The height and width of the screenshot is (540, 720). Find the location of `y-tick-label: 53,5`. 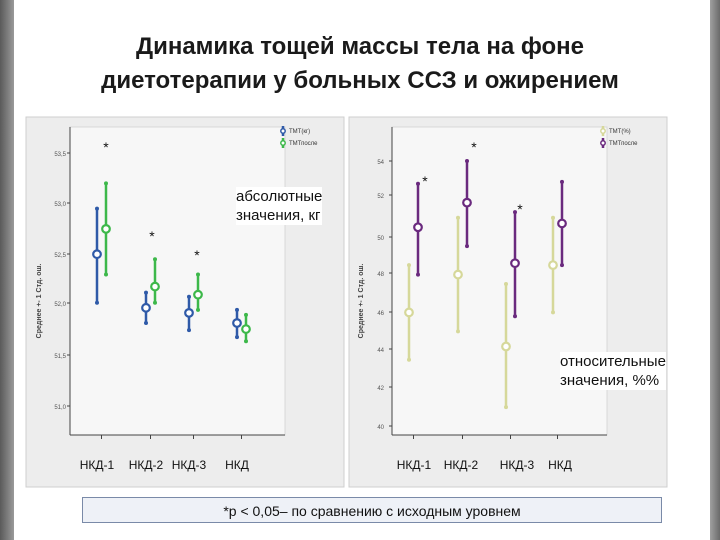

y-tick-label: 53,5 is located at coordinates (60, 155).